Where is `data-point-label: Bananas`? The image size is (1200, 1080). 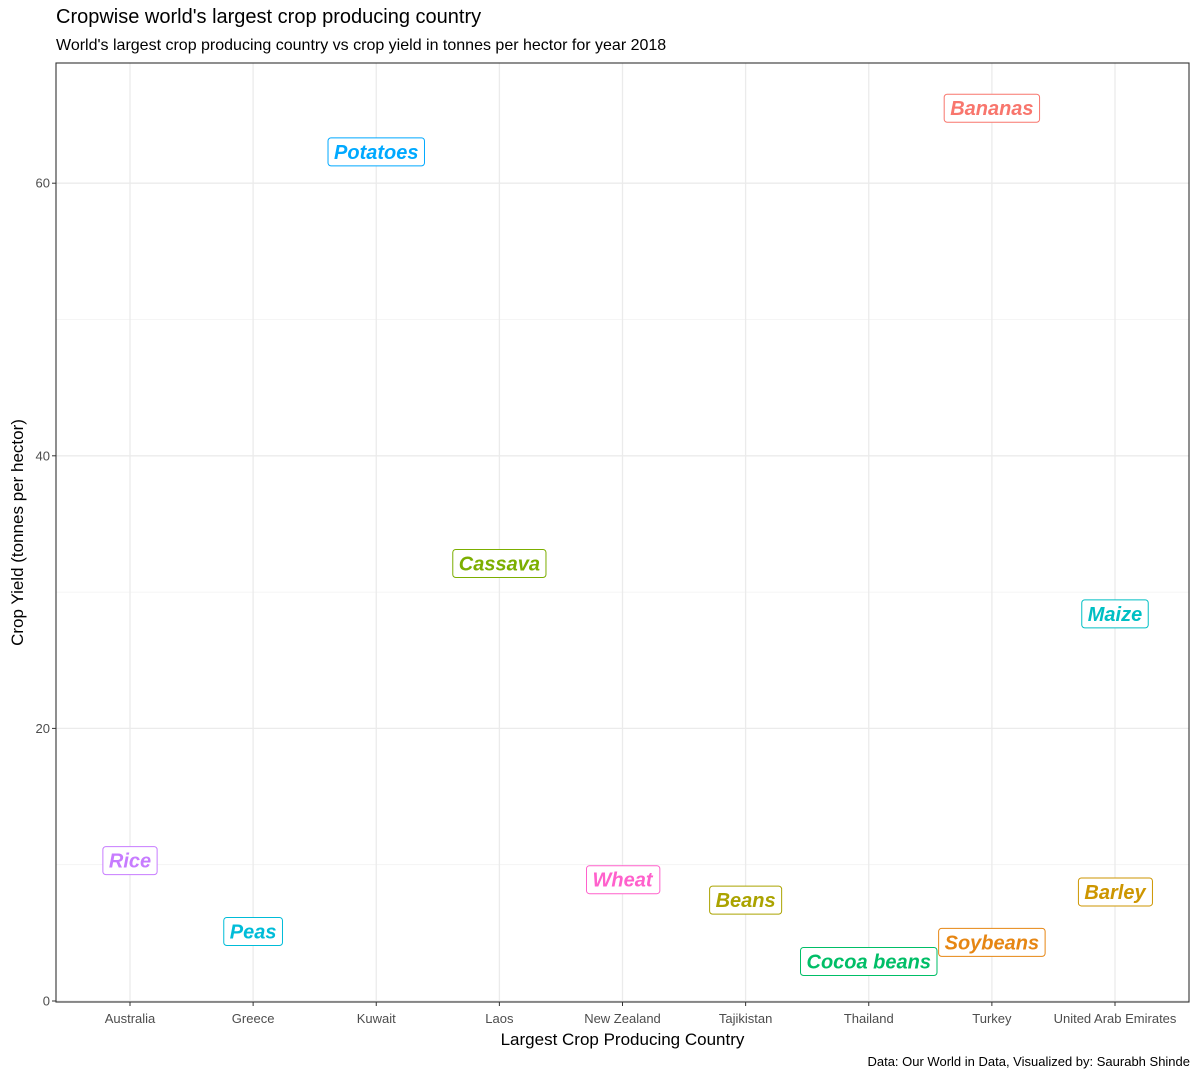 data-point-label: Bananas is located at coordinates (991, 109).